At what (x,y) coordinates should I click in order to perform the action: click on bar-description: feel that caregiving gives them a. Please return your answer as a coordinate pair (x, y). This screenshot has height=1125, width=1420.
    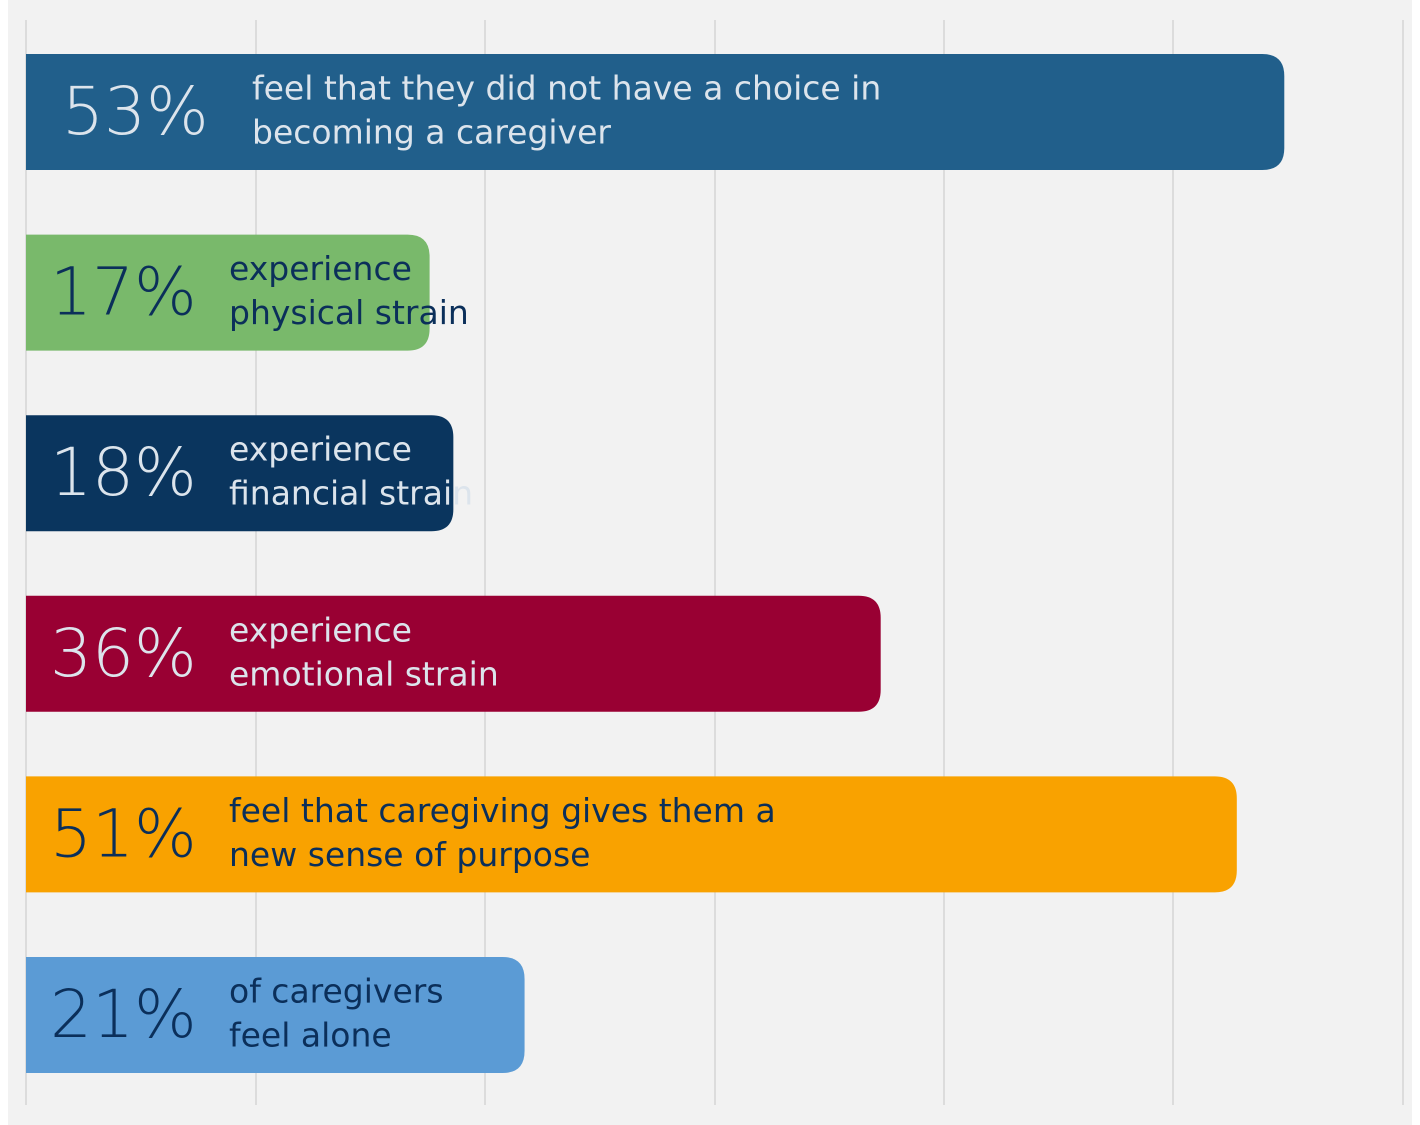
    Looking at the image, I should click on (502, 810).